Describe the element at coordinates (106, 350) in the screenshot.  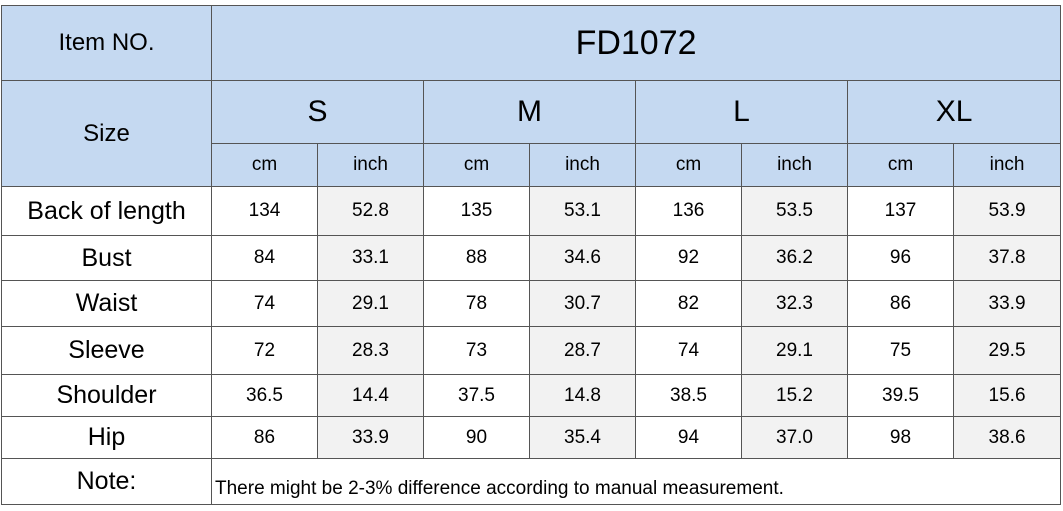
I see `row-label: Sleeve` at that location.